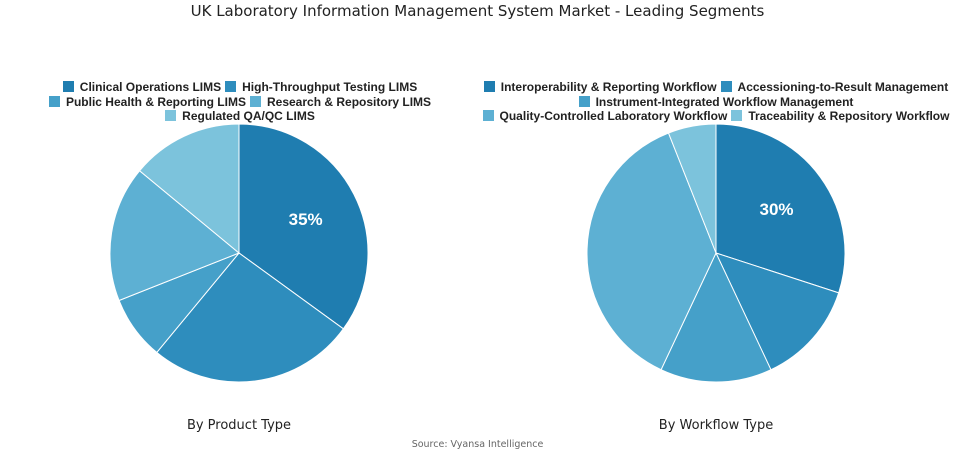 The height and width of the screenshot is (454, 955). Describe the element at coordinates (777, 209) in the screenshot. I see `data-label: 30%` at that location.